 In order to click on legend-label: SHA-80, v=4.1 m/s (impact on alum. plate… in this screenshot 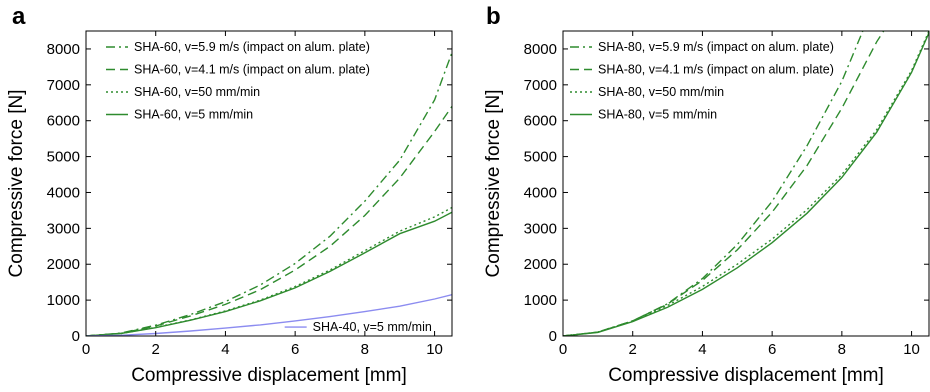, I will do `click(716, 70)`.